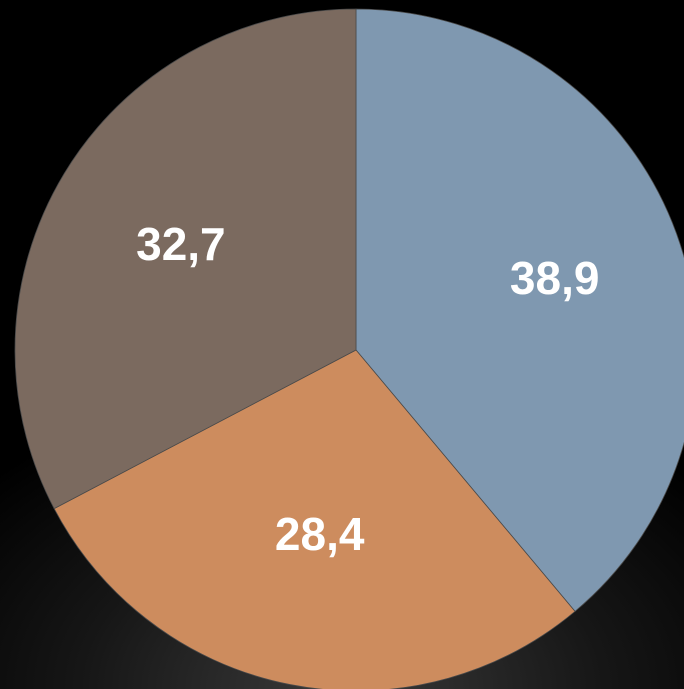 The image size is (684, 689). Describe the element at coordinates (181, 244) in the screenshot. I see `slice-value-label: 32,7` at that location.